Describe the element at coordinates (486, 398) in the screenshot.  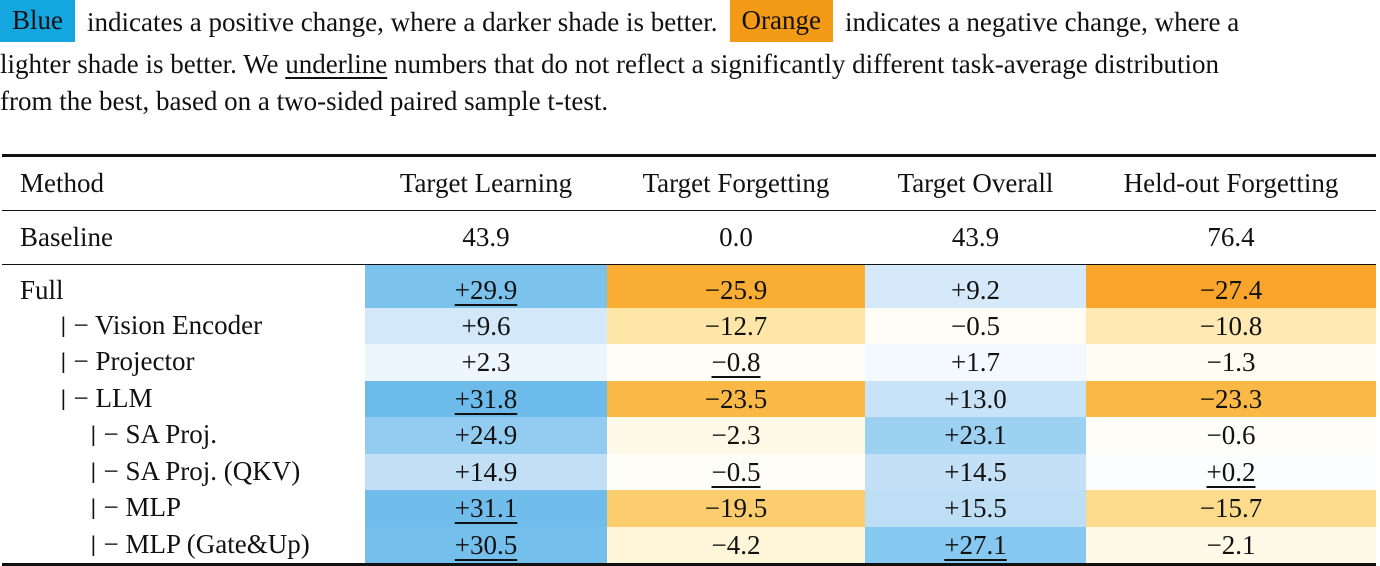
I see `cell-value: +31.8` at that location.